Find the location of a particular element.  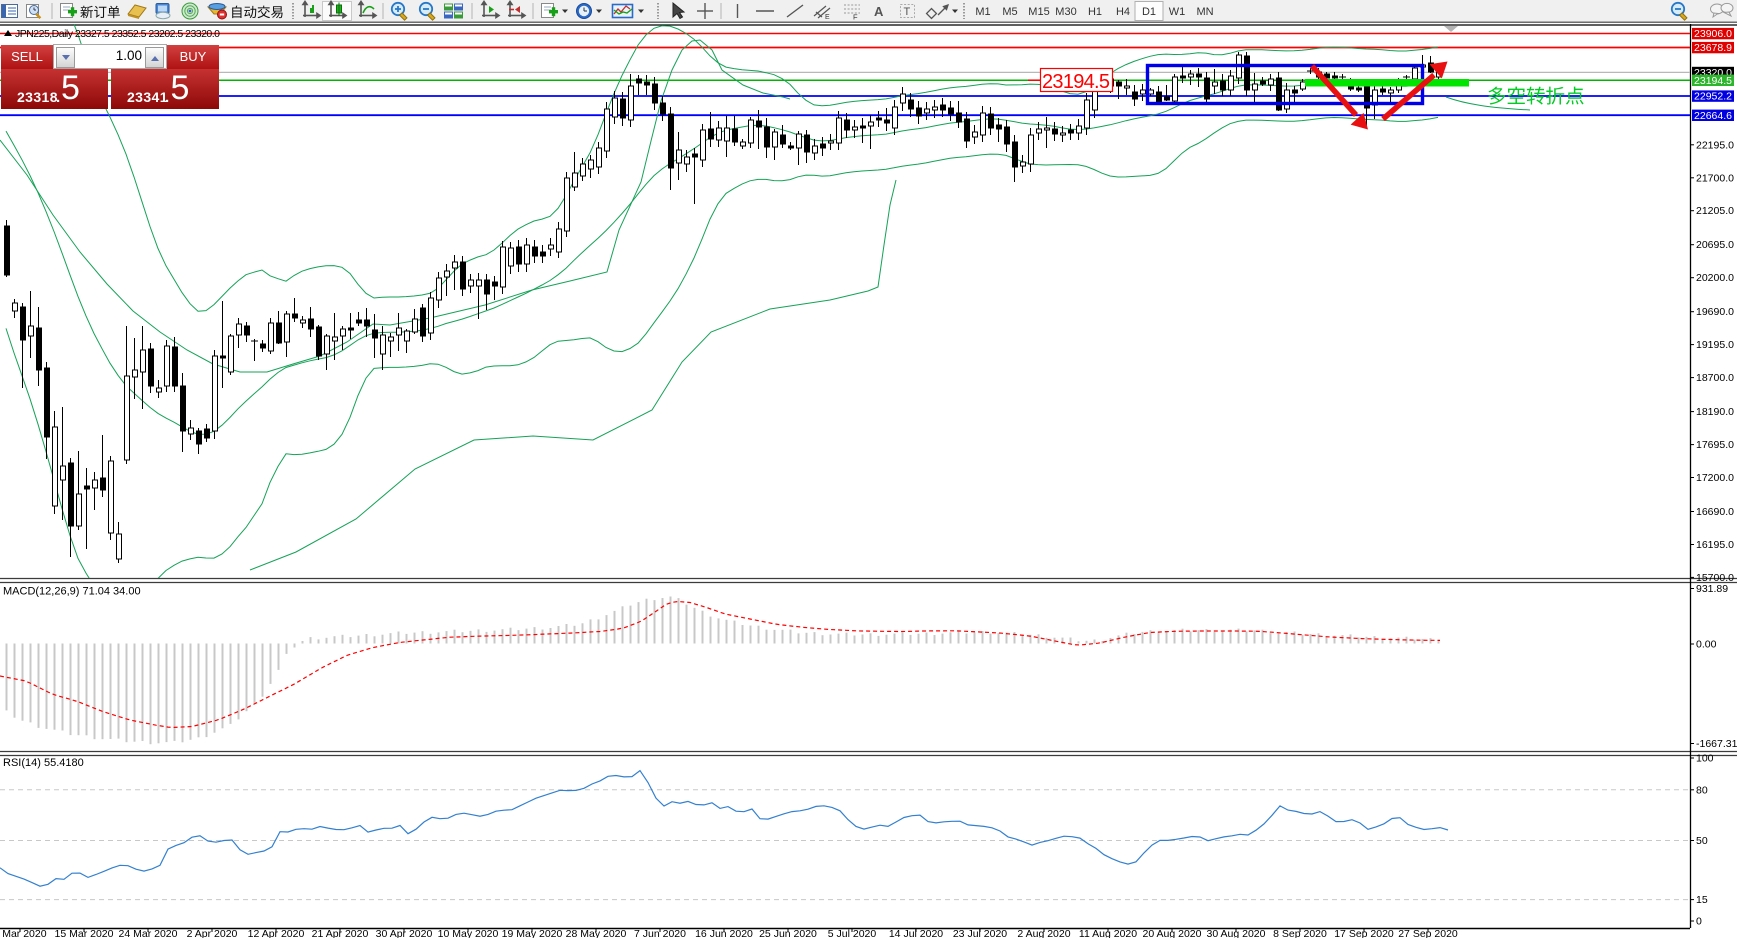

svg-text: 18190.0 is located at coordinates (1715, 412).